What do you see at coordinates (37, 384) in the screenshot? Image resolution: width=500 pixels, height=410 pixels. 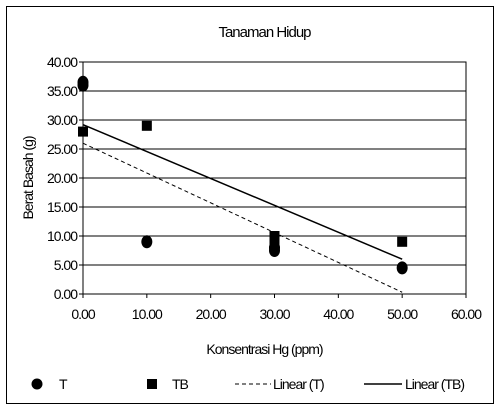 I see `legend-marker-t` at bounding box center [37, 384].